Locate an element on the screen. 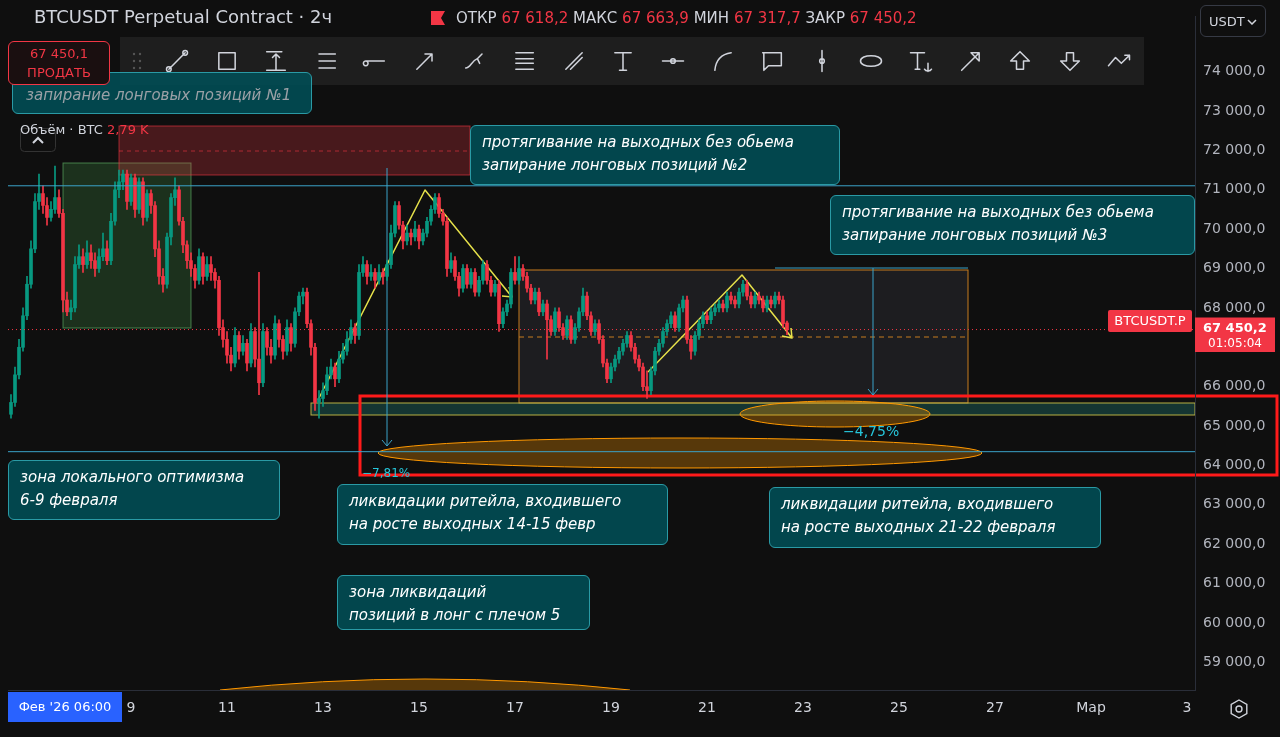 The width and height of the screenshot is (1280, 737). annotation: −4,75% is located at coordinates (871, 431).